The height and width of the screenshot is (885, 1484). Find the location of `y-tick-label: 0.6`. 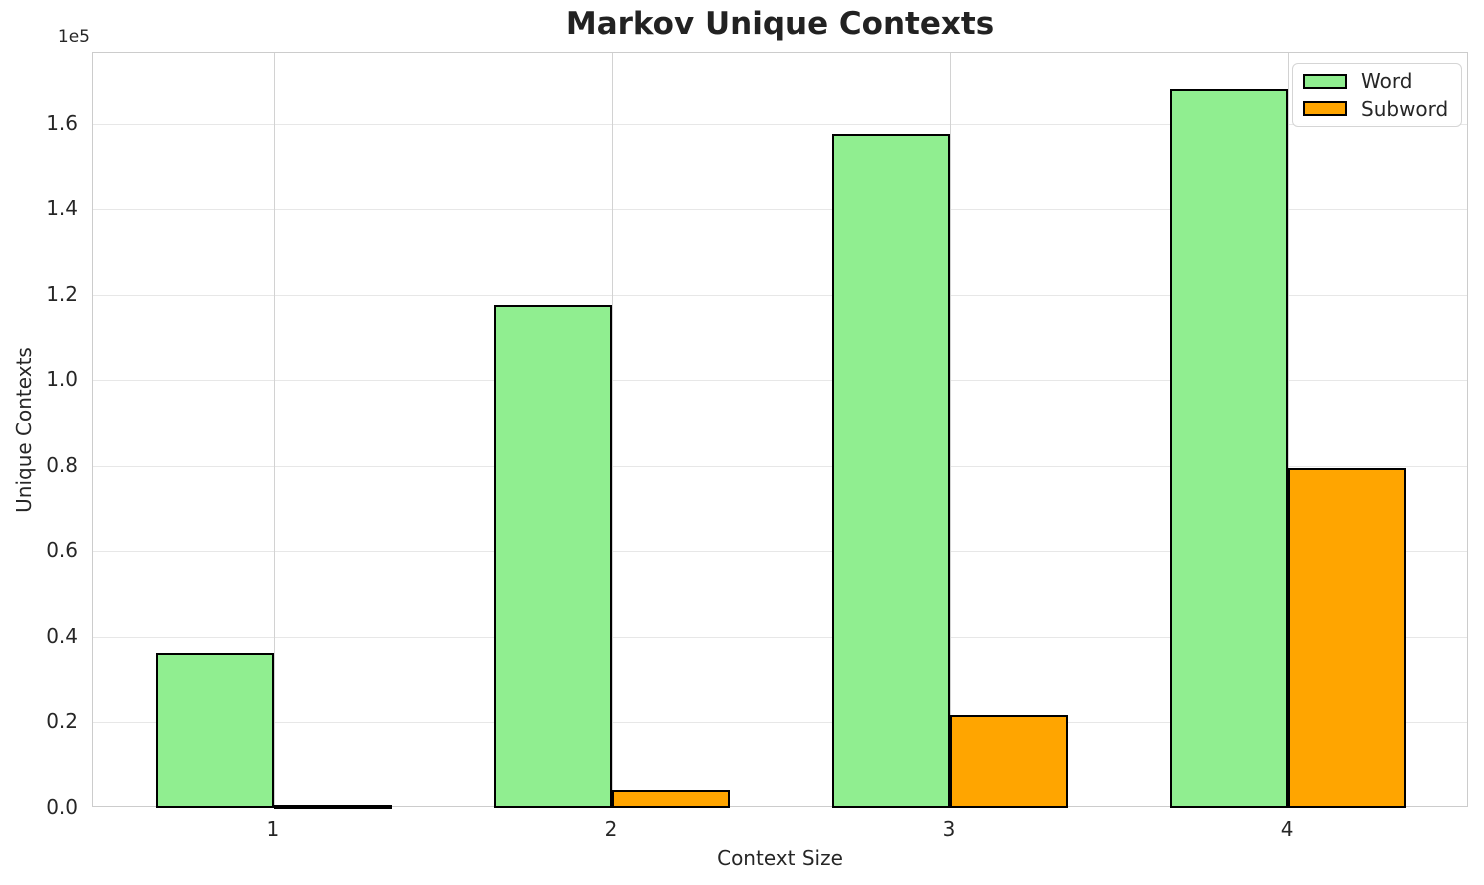

y-tick-label: 0.6 is located at coordinates (62, 550).